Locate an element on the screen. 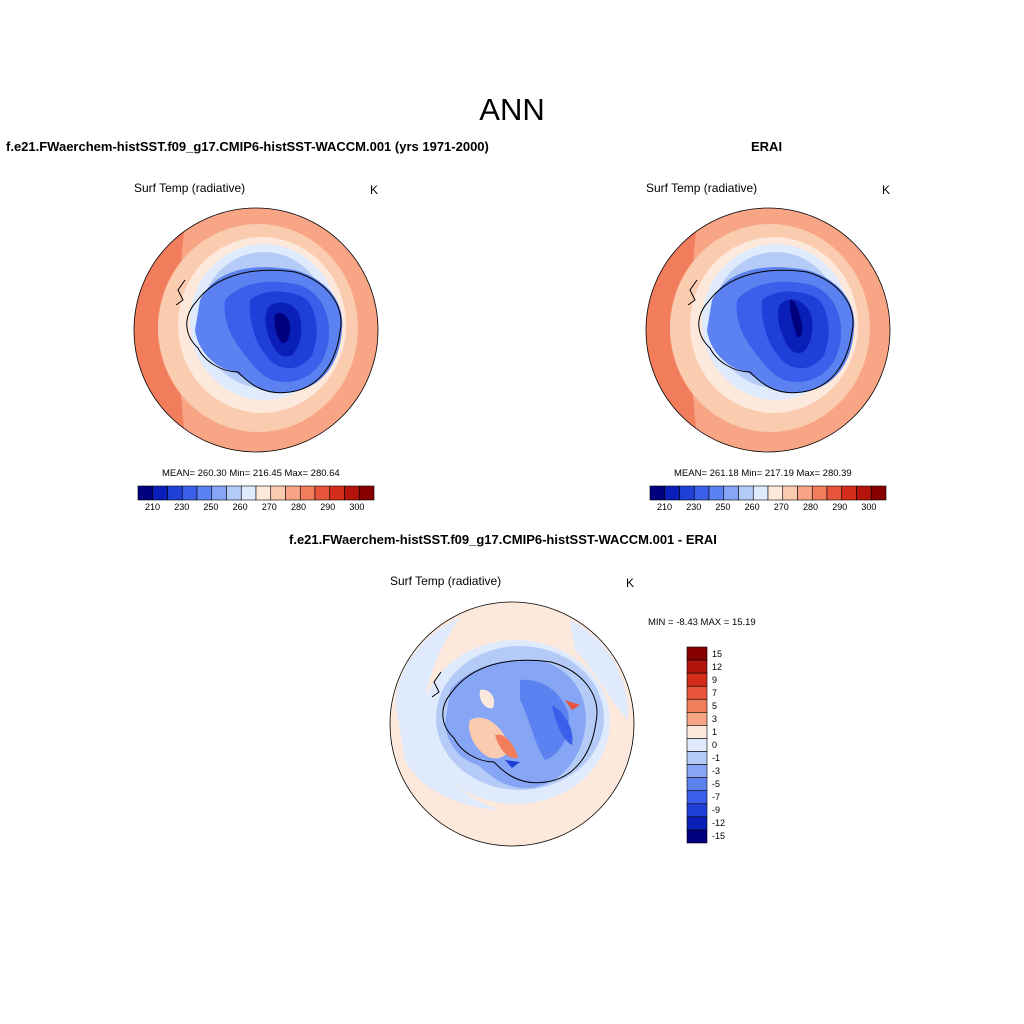 The height and width of the screenshot is (1024, 1024). obs-variable-label: Surf Temp (radiative) is located at coordinates (702, 188).